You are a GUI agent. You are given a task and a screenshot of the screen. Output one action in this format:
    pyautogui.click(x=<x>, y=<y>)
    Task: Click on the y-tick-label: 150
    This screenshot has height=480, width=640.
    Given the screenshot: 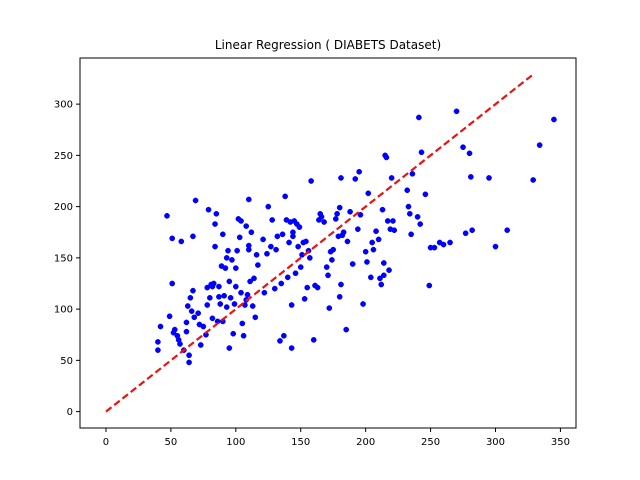 What is the action you would take?
    pyautogui.click(x=63, y=258)
    